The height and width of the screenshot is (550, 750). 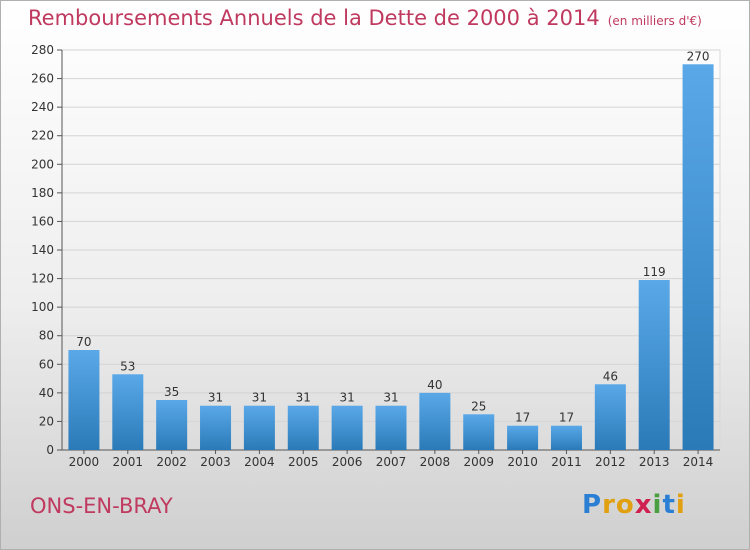 I want to click on y-tick-label: 240, so click(x=42, y=107).